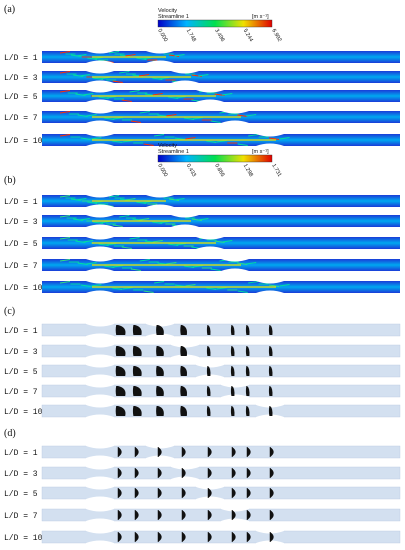  I want to click on row-label: L/D = 5, so click(21, 244).